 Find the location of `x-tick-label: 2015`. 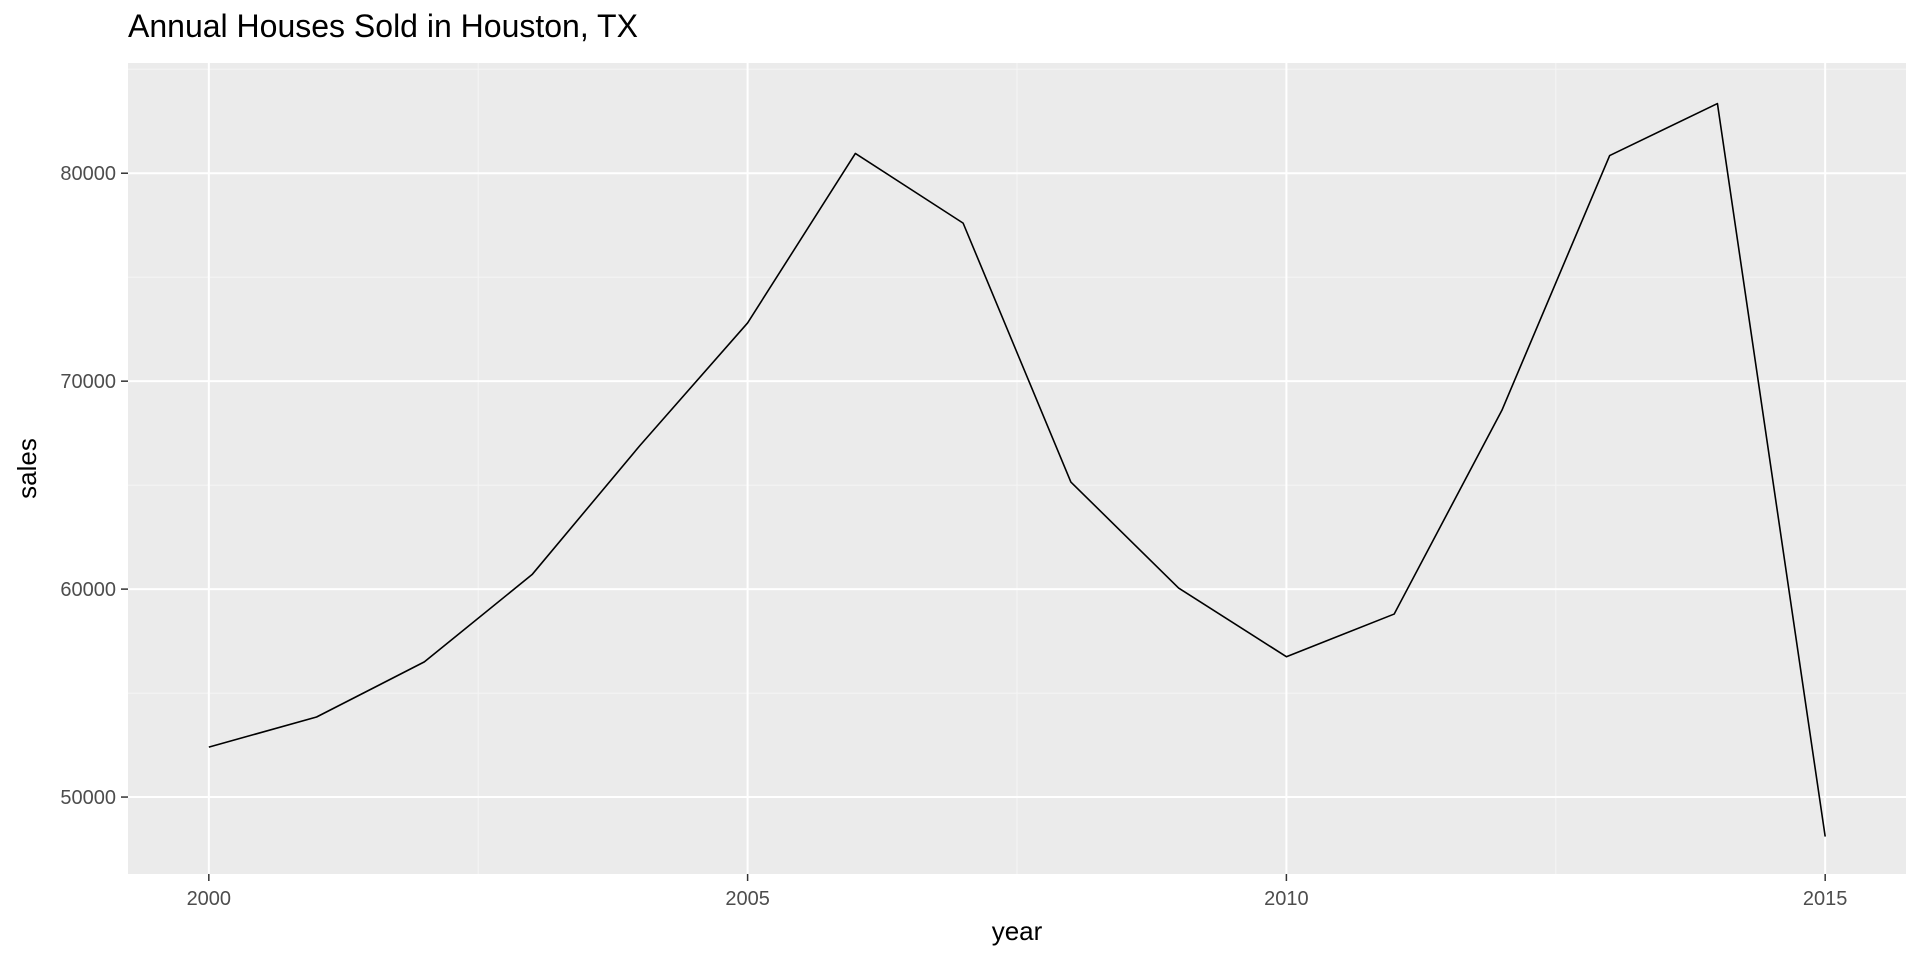

x-tick-label: 2015 is located at coordinates (1825, 899).